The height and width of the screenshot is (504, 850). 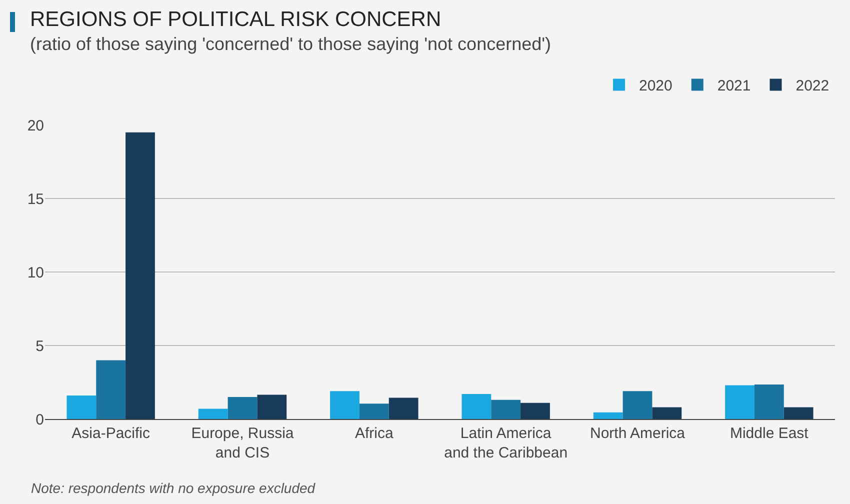 What do you see at coordinates (506, 443) in the screenshot?
I see `x-tick-label: Latin America and the Caribbean` at bounding box center [506, 443].